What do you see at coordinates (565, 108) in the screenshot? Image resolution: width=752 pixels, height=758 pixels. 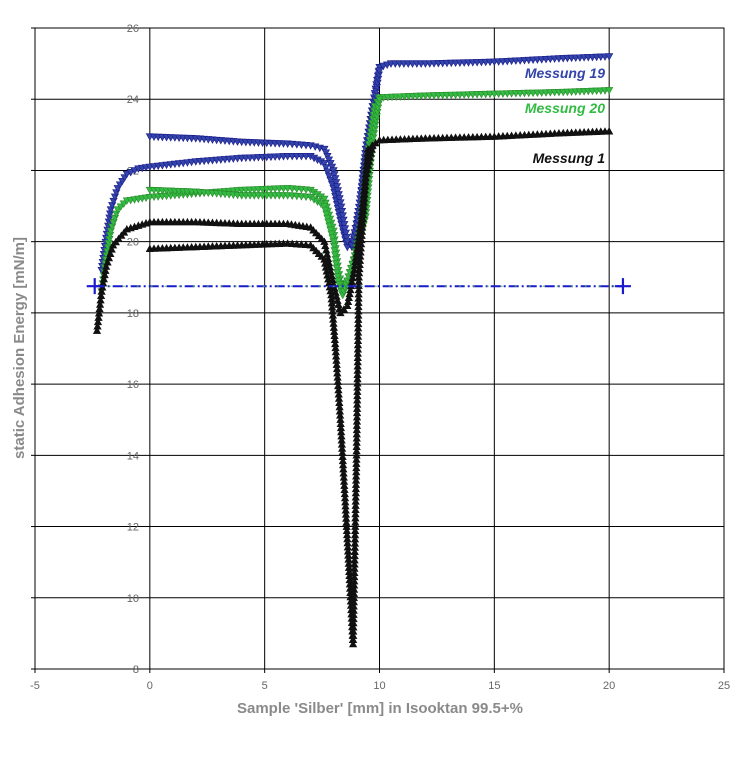 I see `series-label-messung-20: Messung 20` at bounding box center [565, 108].